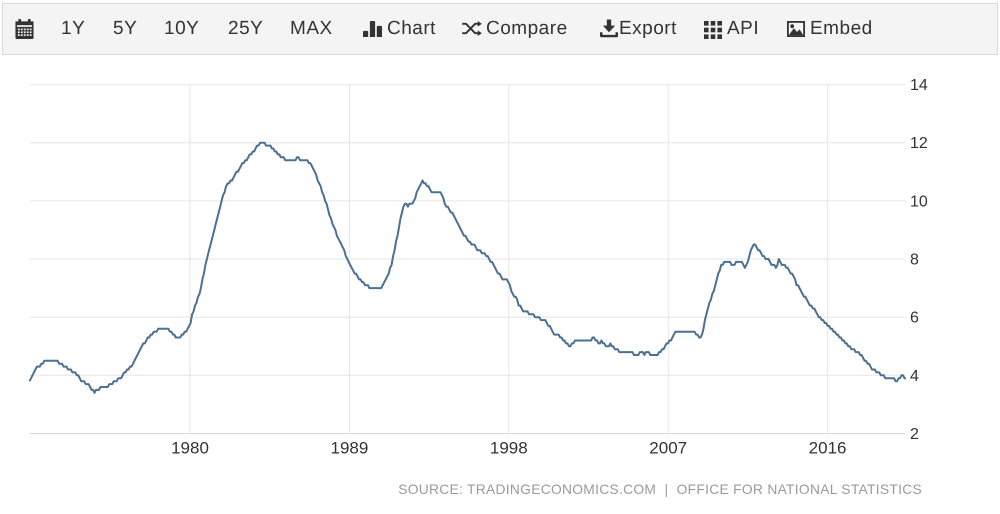  Describe the element at coordinates (919, 85) in the screenshot. I see `svg-text: 14` at that location.